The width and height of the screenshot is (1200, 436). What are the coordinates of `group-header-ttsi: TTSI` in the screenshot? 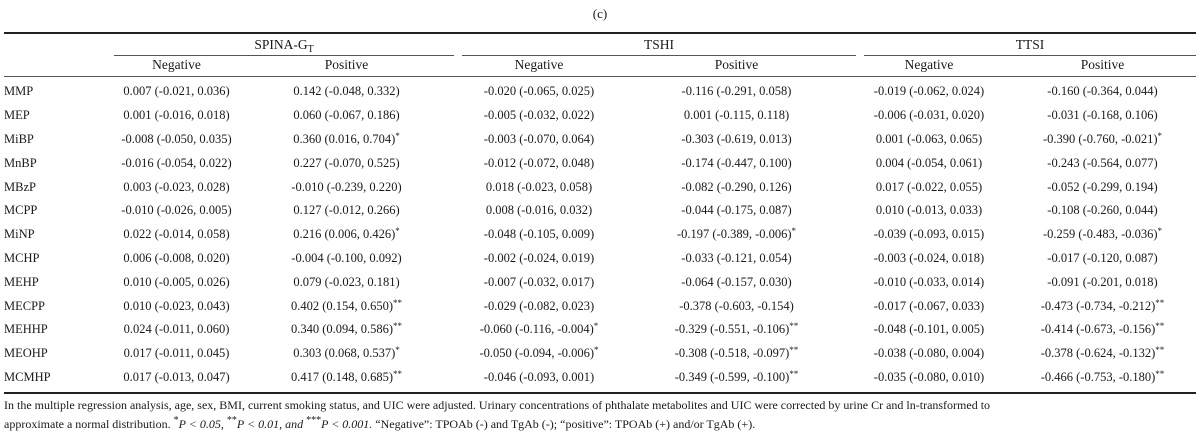 It's located at (1030, 46).